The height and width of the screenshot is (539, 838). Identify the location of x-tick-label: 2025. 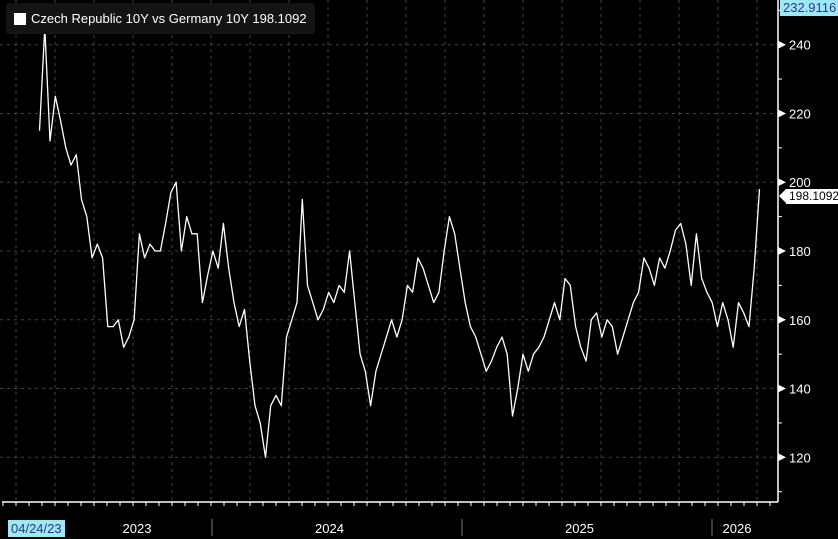
(579, 528).